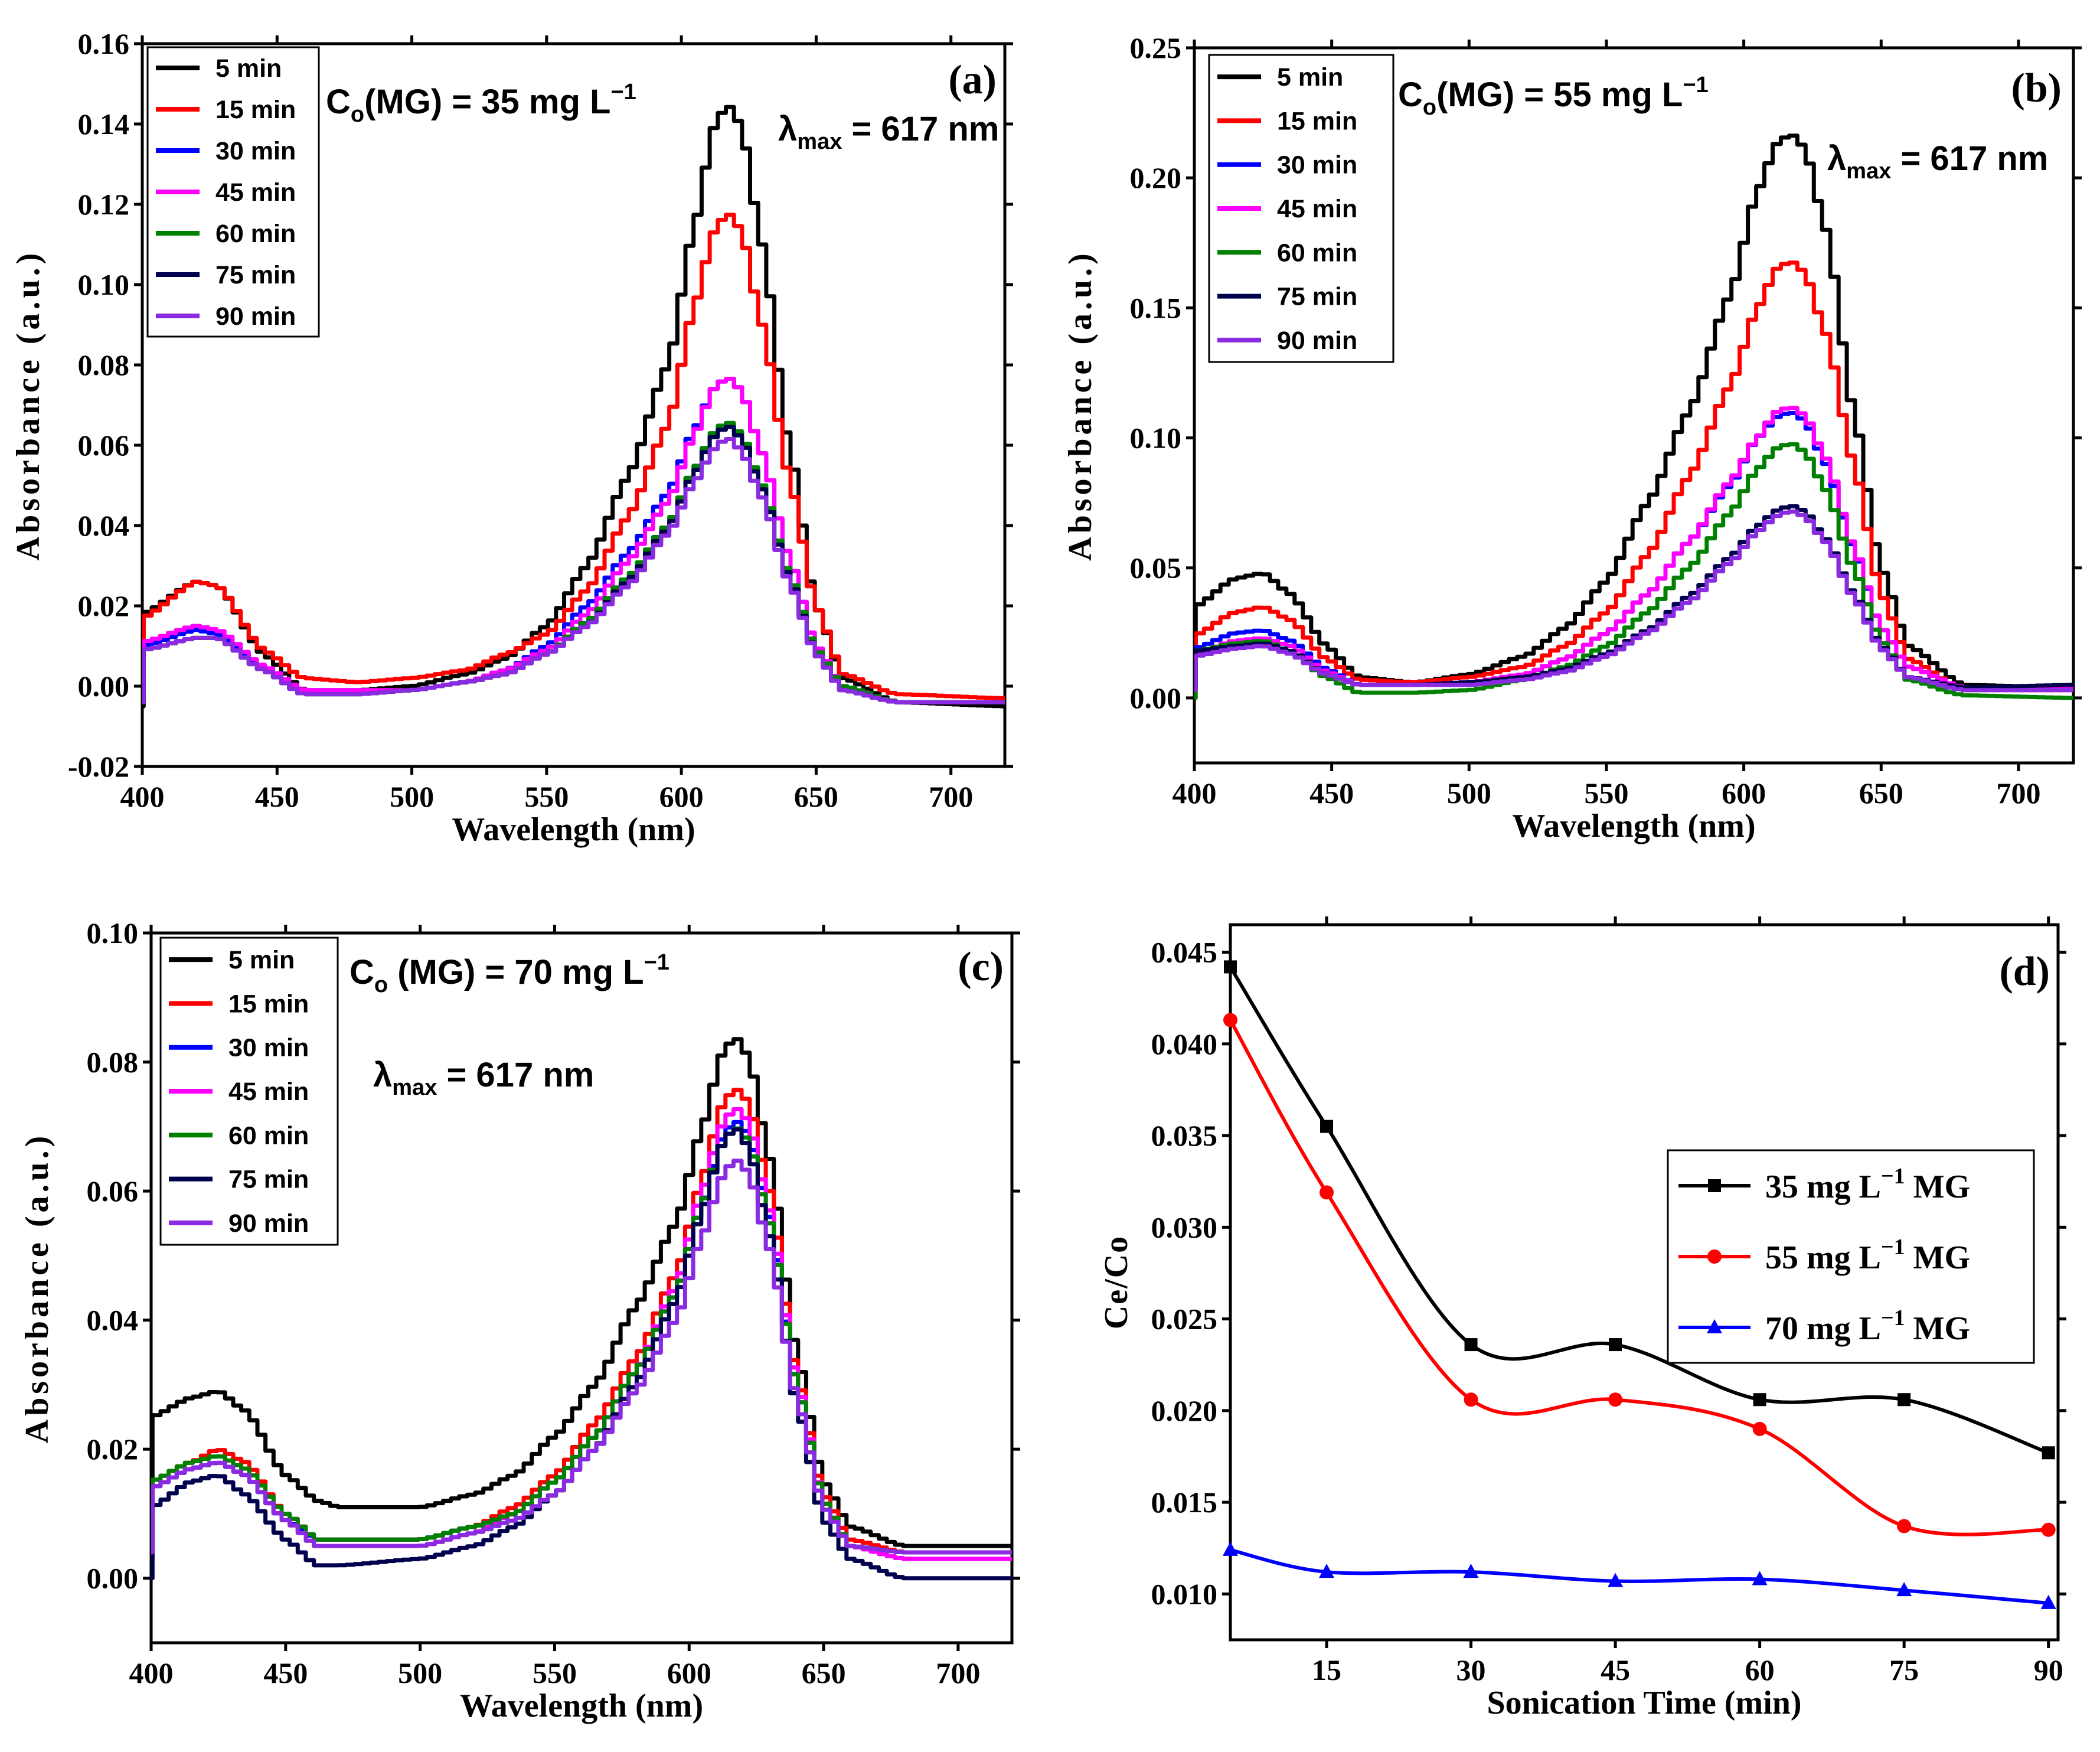 The height and width of the screenshot is (1752, 2100). I want to click on x-tick-label: 45, so click(1616, 1669).